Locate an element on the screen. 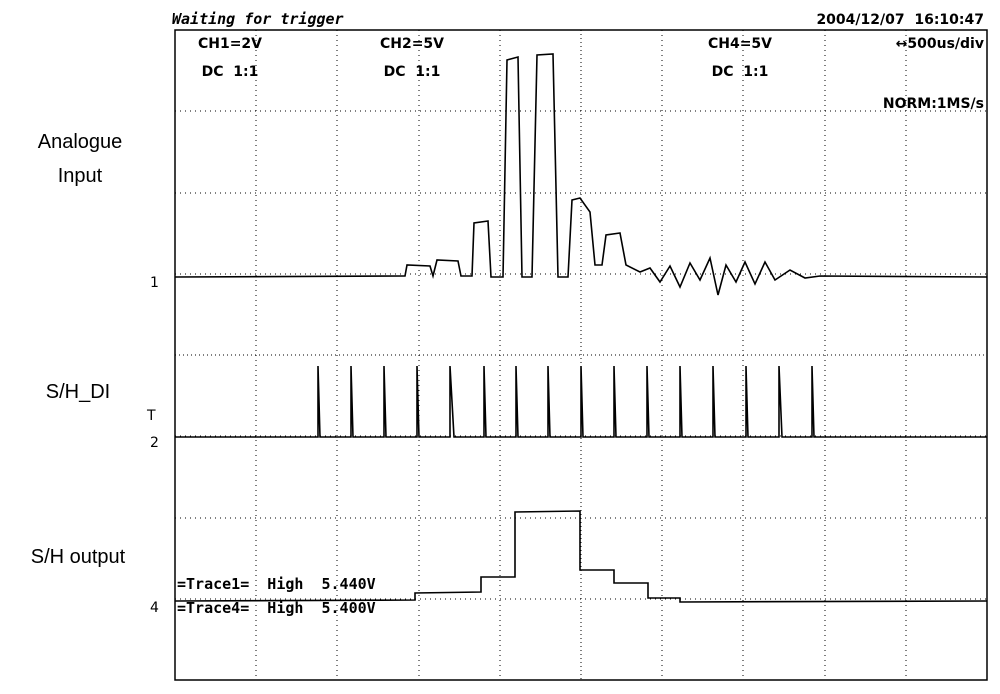 This screenshot has height=694, width=1000. ch4-coupling: DC 1:1 is located at coordinates (740, 72).